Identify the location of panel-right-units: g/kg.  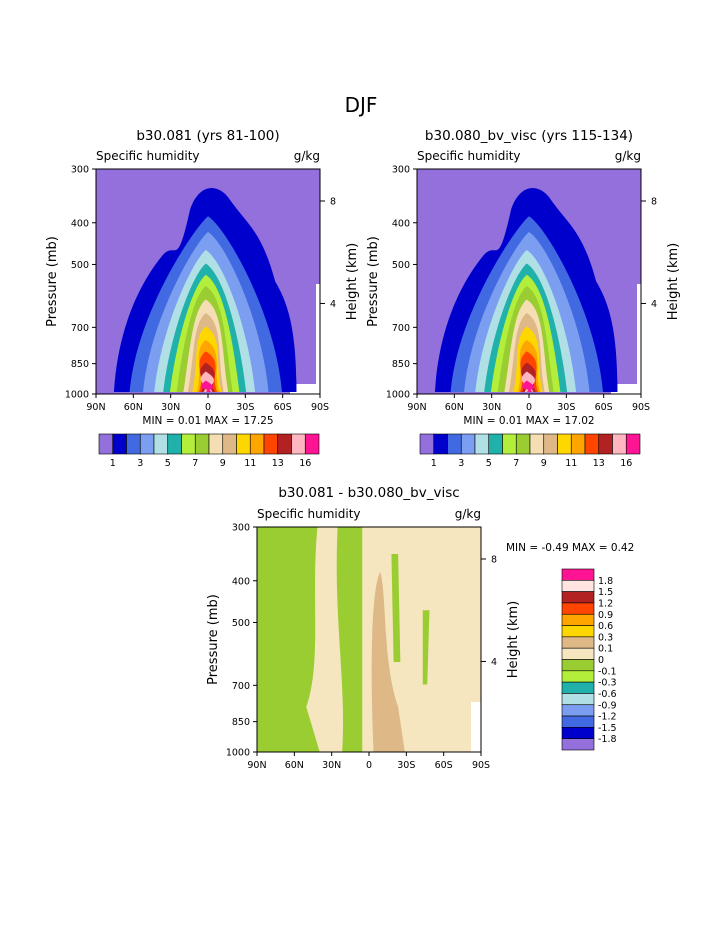
(628, 156).